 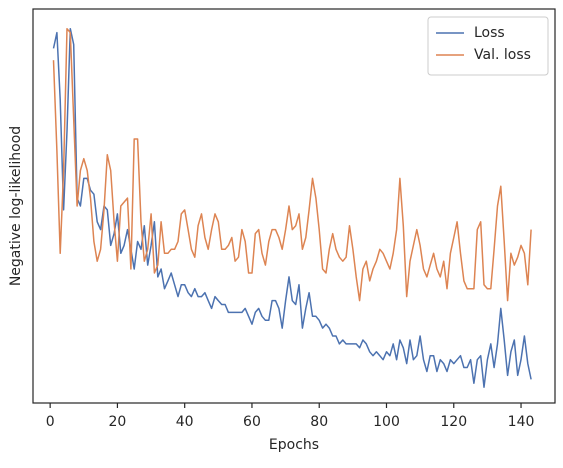 I want to click on x-tick-label: 120, so click(x=453, y=422).